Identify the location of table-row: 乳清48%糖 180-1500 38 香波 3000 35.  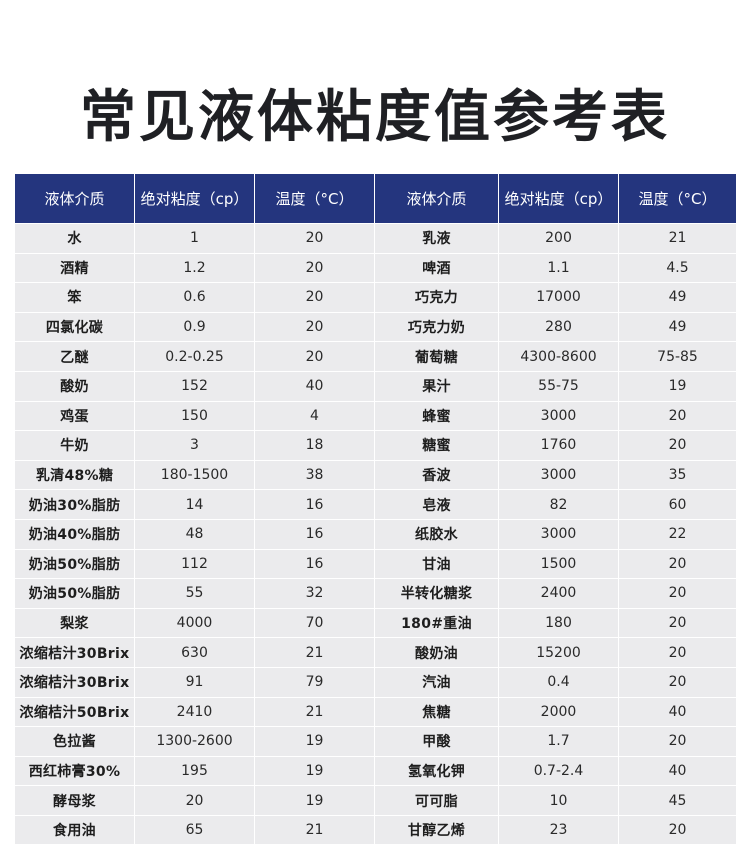
(375, 475).